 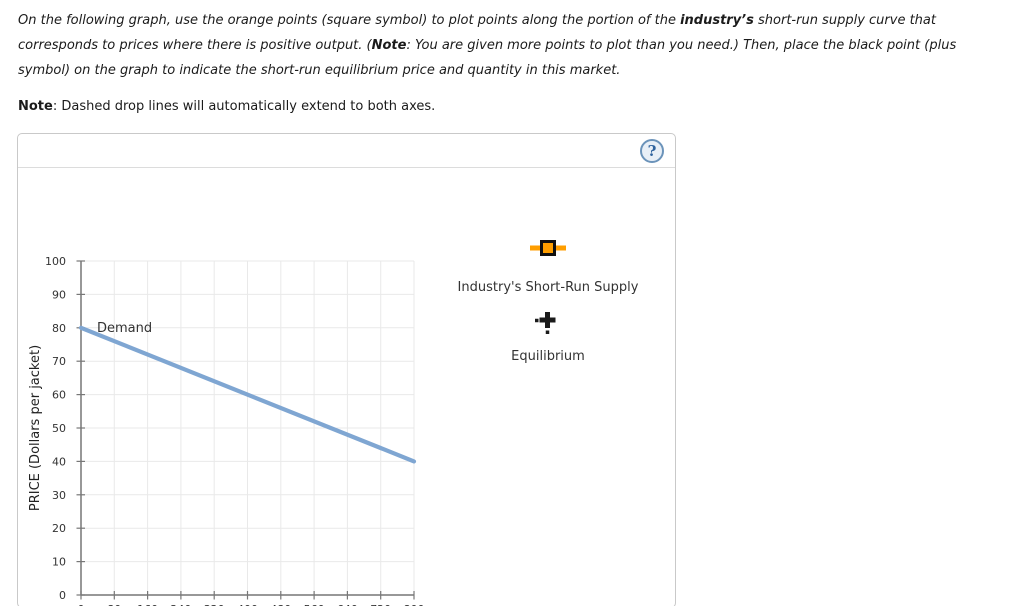 What do you see at coordinates (59, 361) in the screenshot?
I see `svg-text: 70` at bounding box center [59, 361].